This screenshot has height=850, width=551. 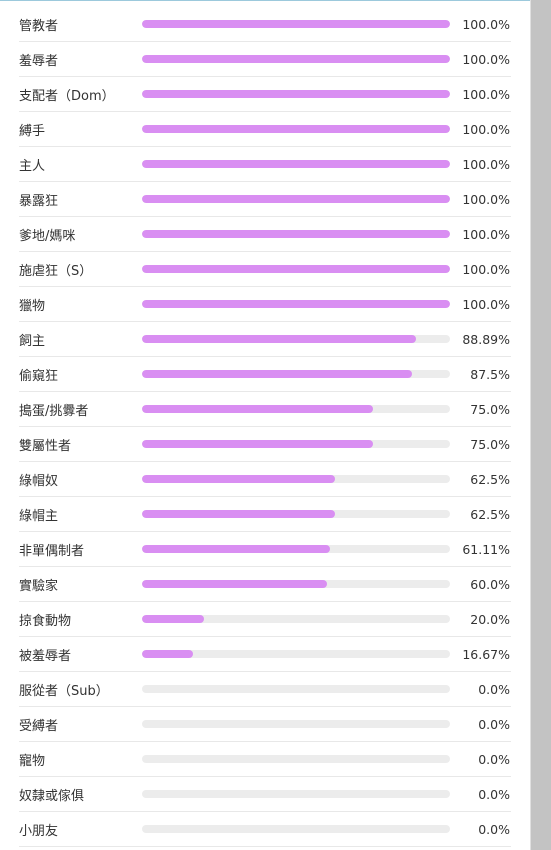 I want to click on result-label: 搗蛋/挑釁者, so click(x=54, y=411).